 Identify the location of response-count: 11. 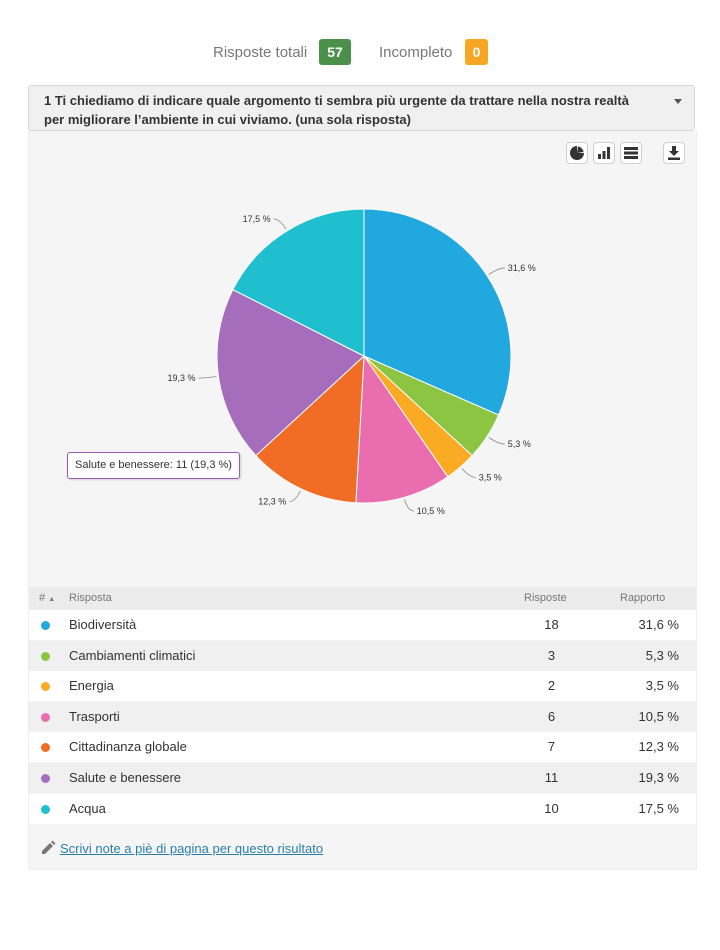
(551, 777).